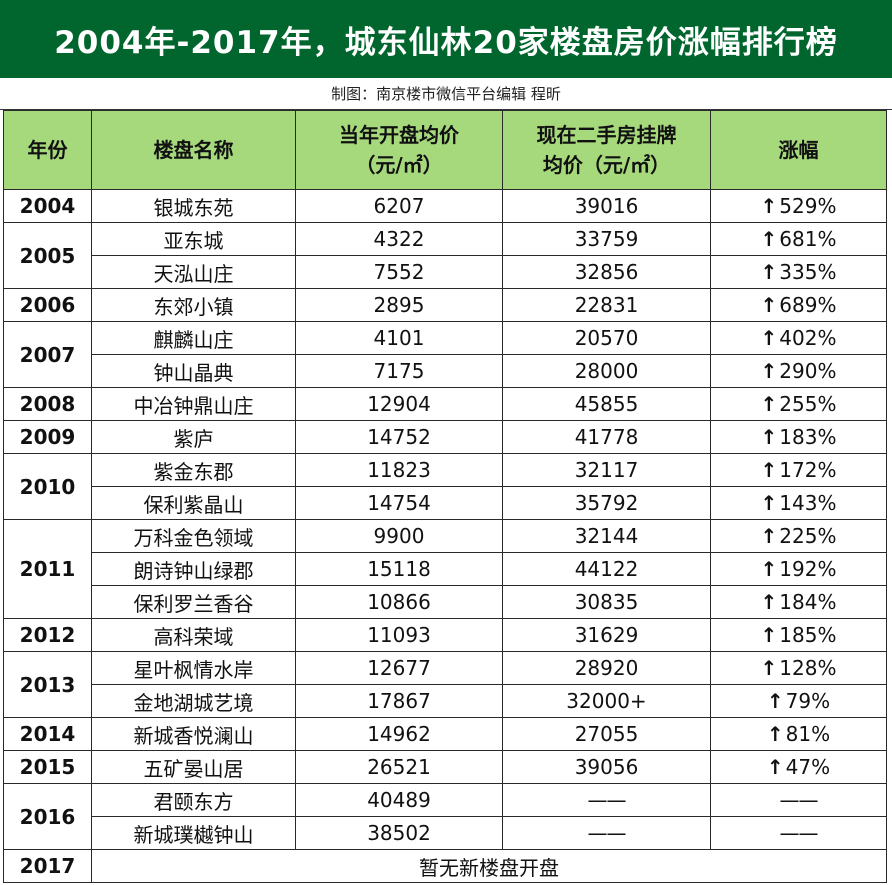  Describe the element at coordinates (193, 503) in the screenshot. I see `project-name-cell: 保利紫晶山` at that location.